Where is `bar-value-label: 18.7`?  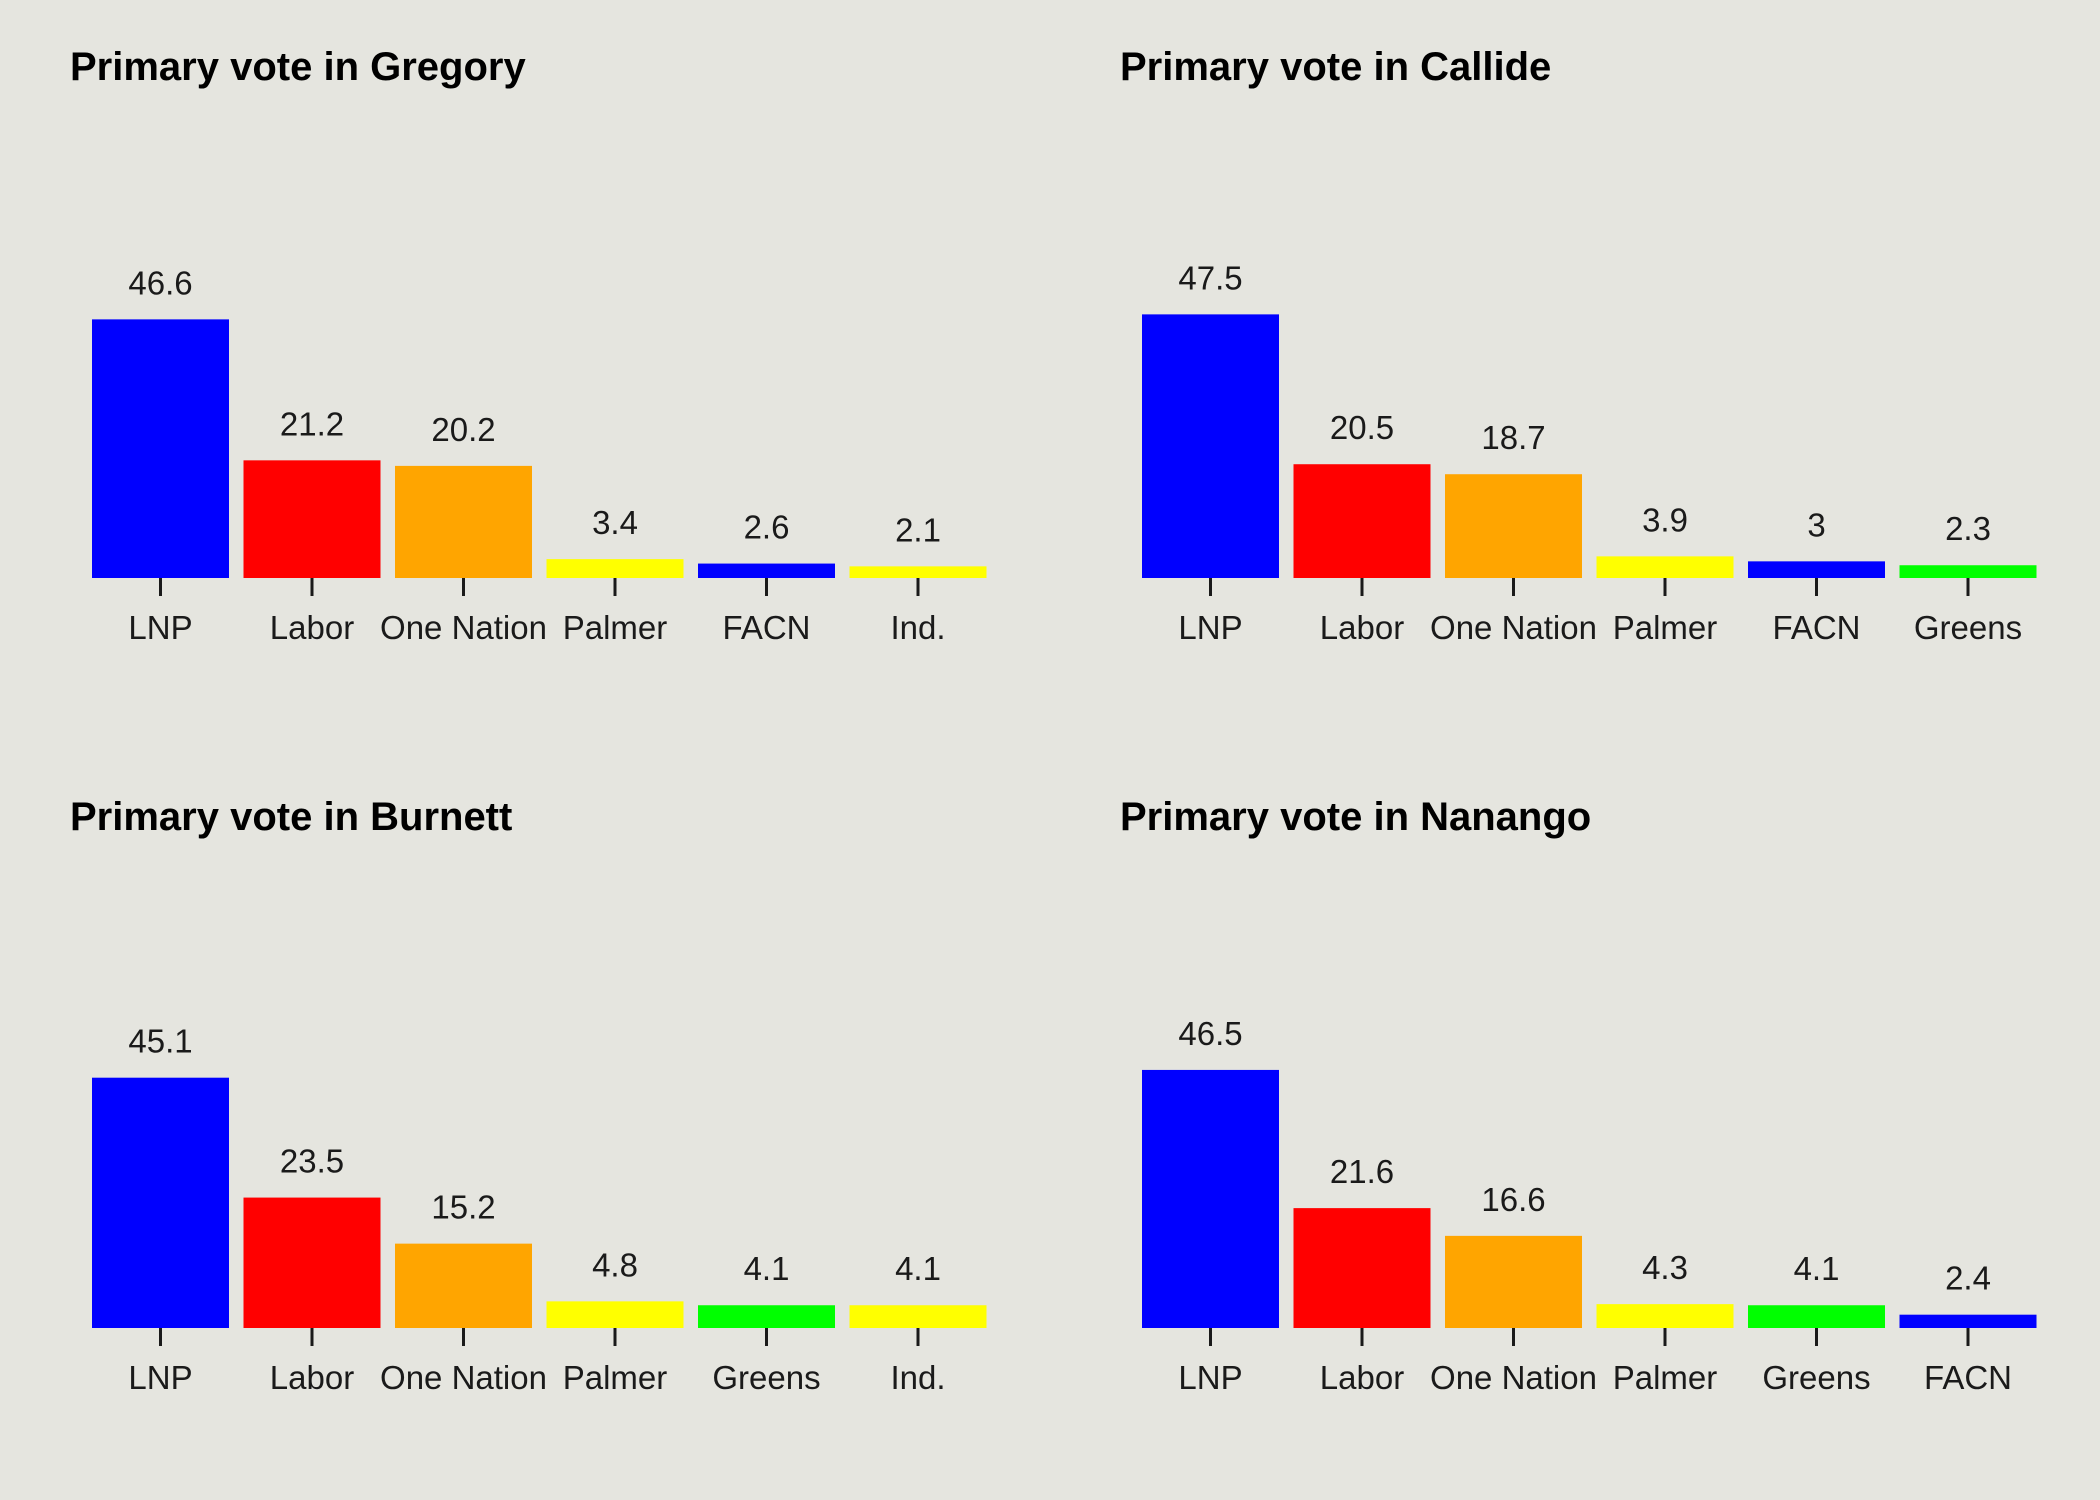
bar-value-label: 18.7 is located at coordinates (1513, 437).